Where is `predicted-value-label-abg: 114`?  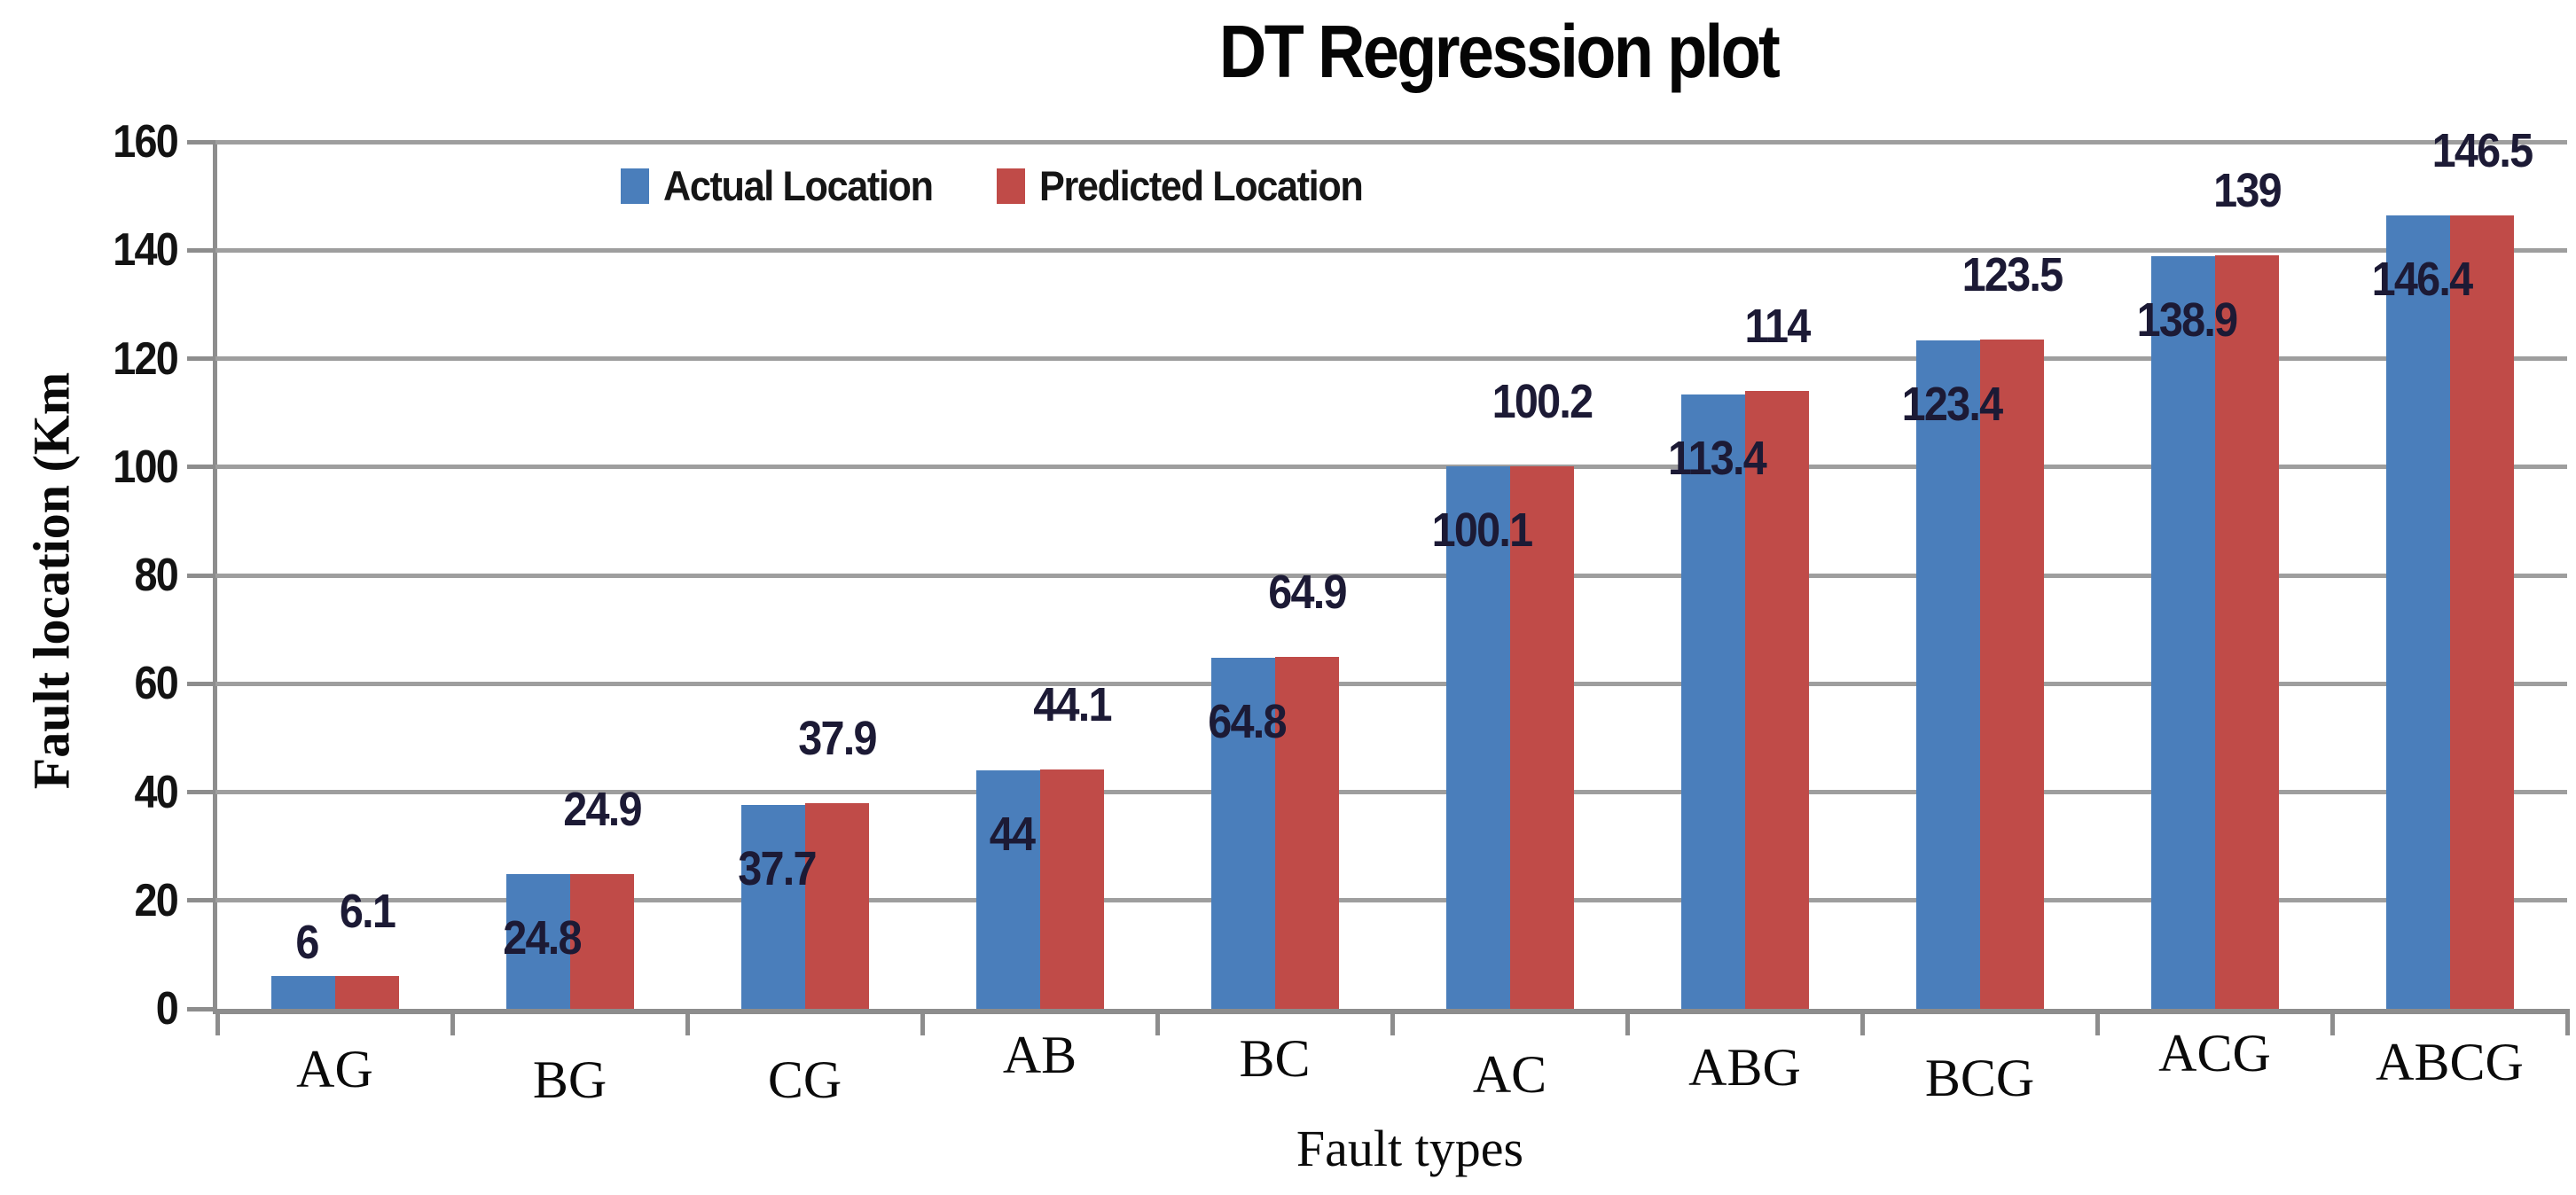
predicted-value-label-abg: 114 is located at coordinates (1777, 327).